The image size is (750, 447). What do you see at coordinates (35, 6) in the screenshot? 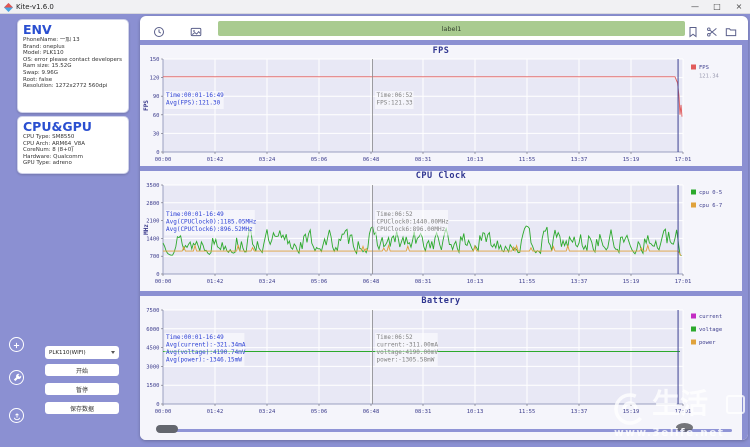
I see `window-title: Kite-v1.6.0` at bounding box center [35, 6].